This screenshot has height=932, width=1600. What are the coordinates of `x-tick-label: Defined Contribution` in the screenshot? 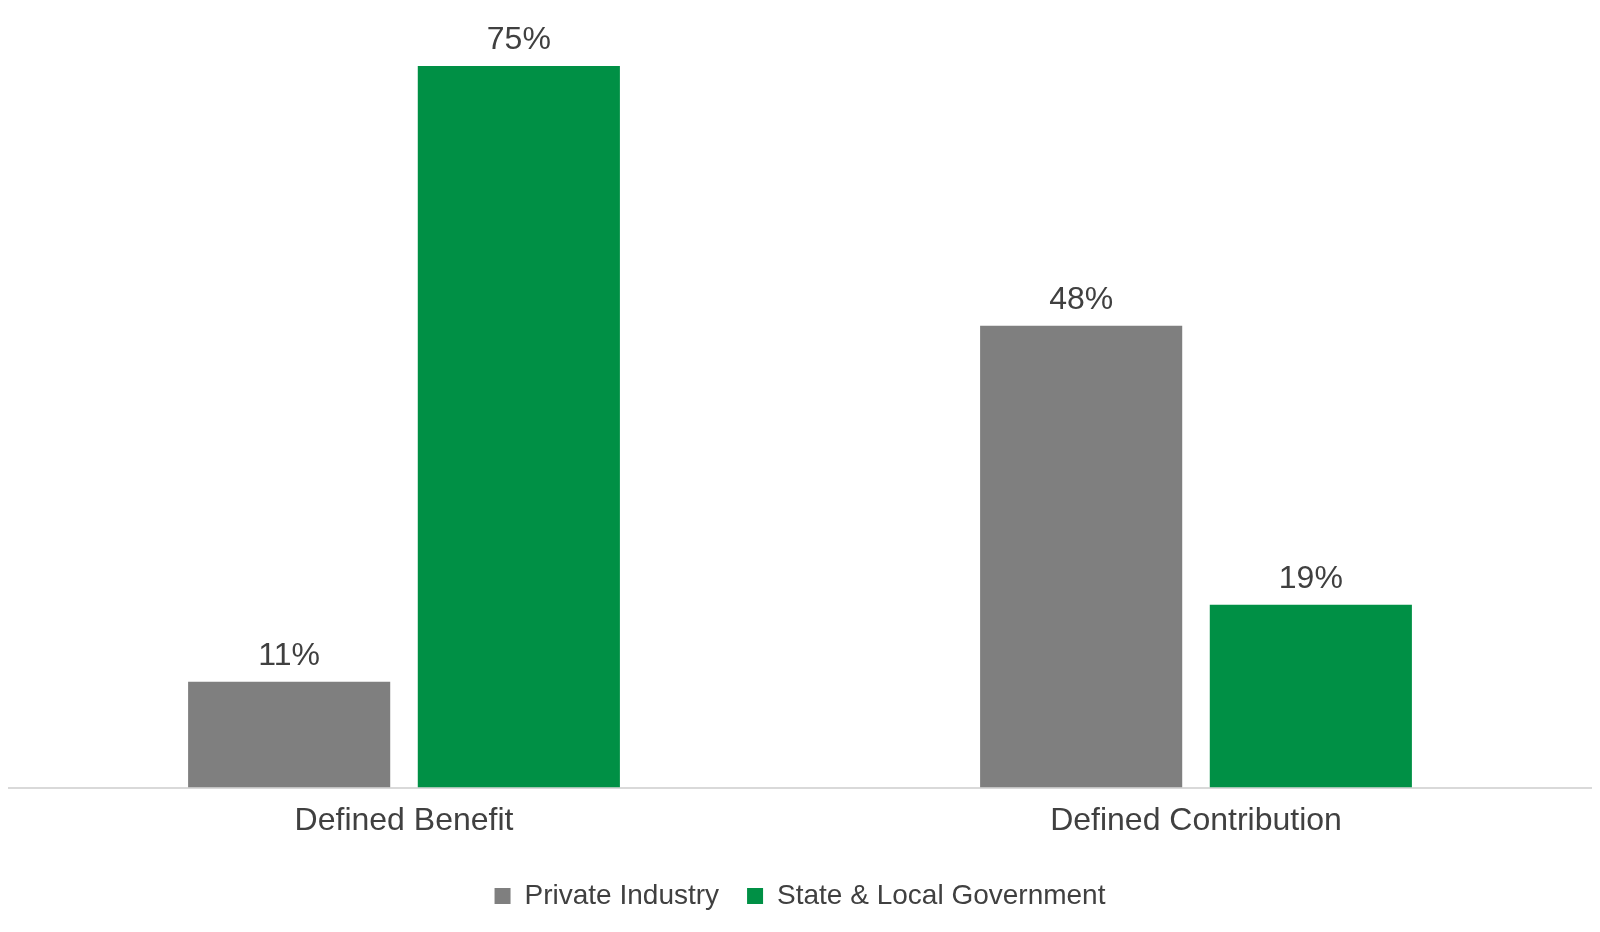 It's located at (1196, 818).